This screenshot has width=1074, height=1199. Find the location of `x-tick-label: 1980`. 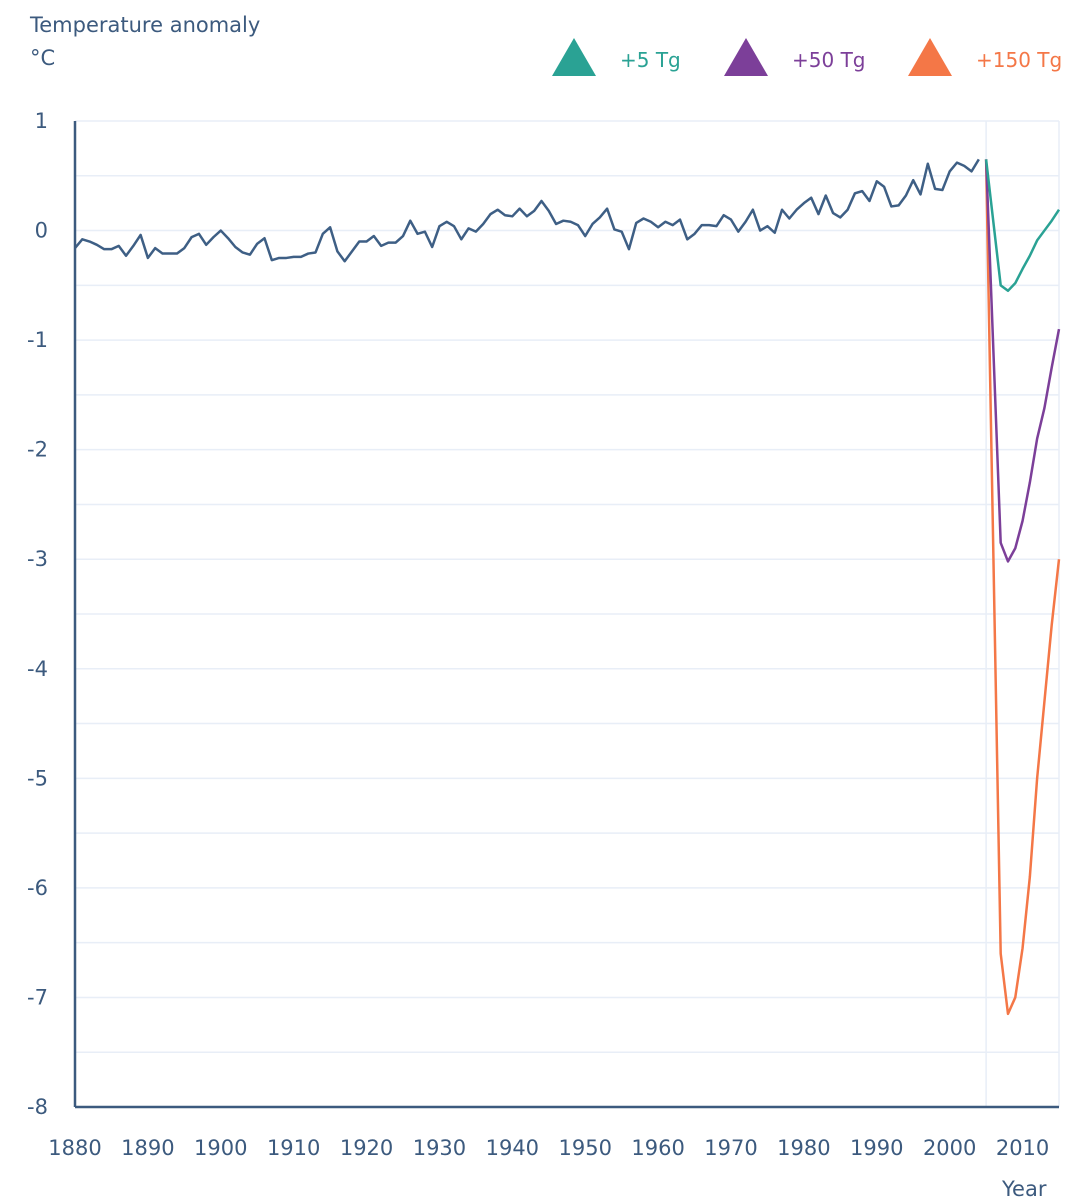

x-tick-label: 1980 is located at coordinates (803, 1148).